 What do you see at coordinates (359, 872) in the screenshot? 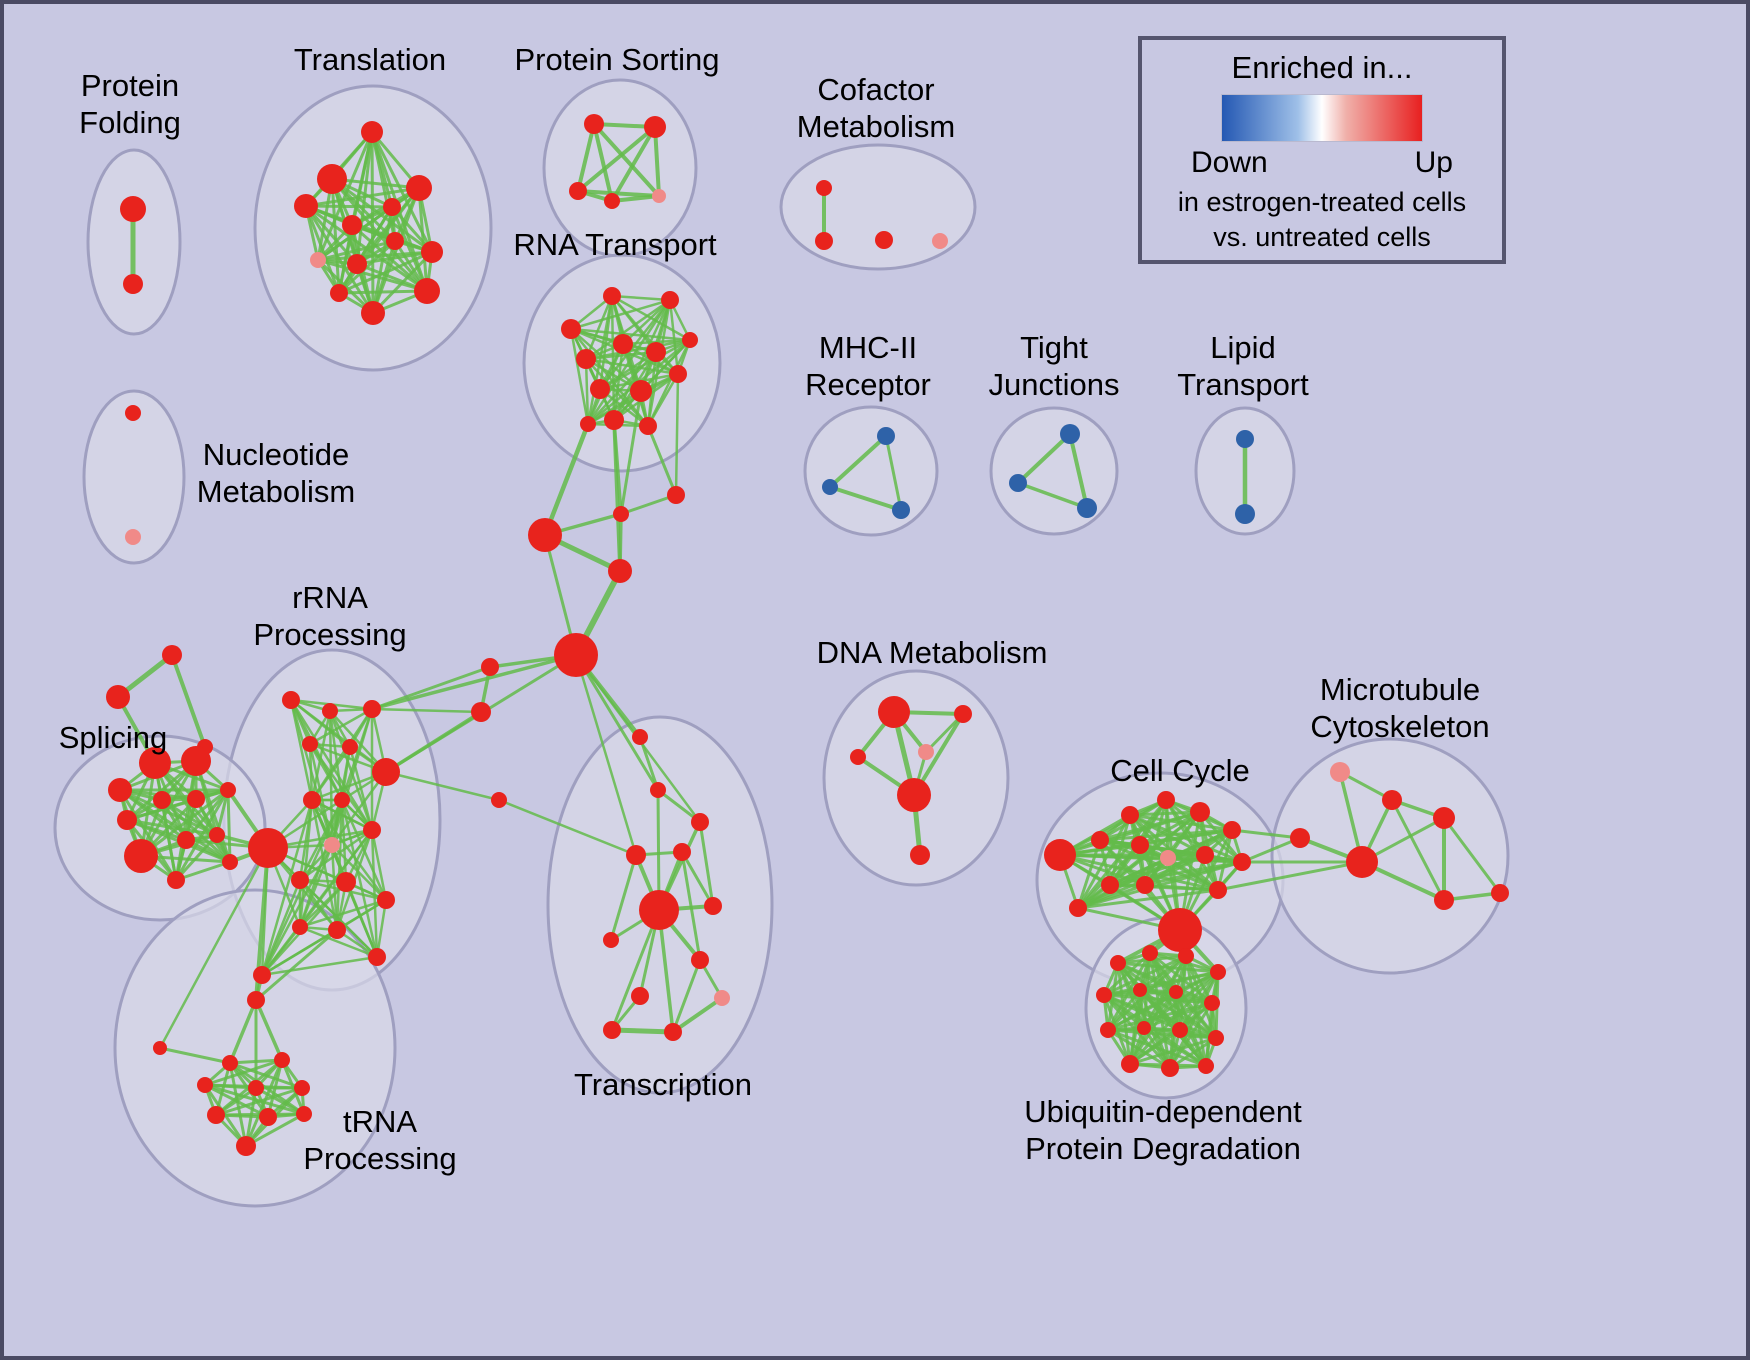
I see `edge-rr10-rr14` at bounding box center [359, 872].